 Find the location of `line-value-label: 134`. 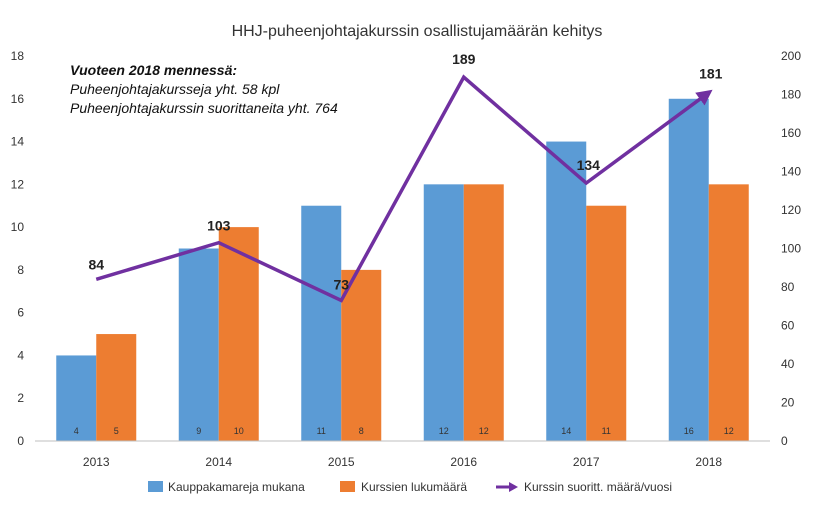

line-value-label: 134 is located at coordinates (589, 165).